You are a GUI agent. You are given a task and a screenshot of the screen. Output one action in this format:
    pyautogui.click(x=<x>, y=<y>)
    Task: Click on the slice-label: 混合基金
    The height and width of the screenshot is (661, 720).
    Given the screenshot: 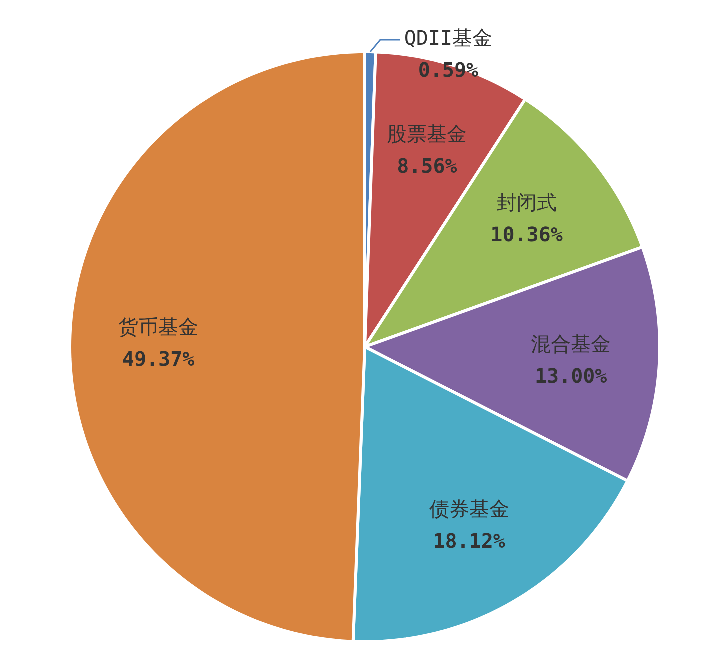 What is the action you would take?
    pyautogui.click(x=571, y=344)
    